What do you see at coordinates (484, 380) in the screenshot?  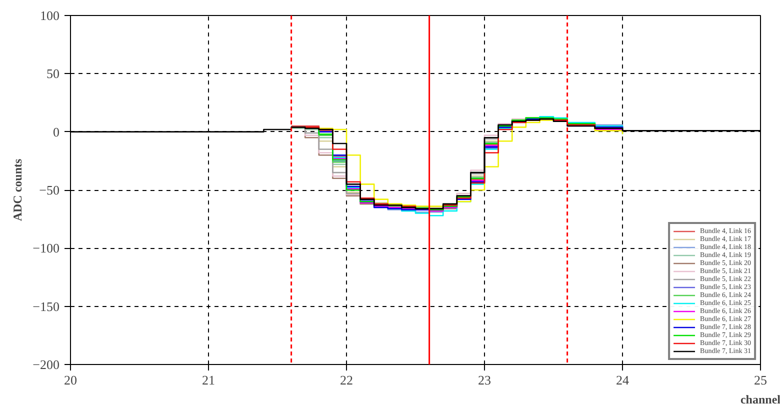 I see `x-tick-label: 23` at bounding box center [484, 380].